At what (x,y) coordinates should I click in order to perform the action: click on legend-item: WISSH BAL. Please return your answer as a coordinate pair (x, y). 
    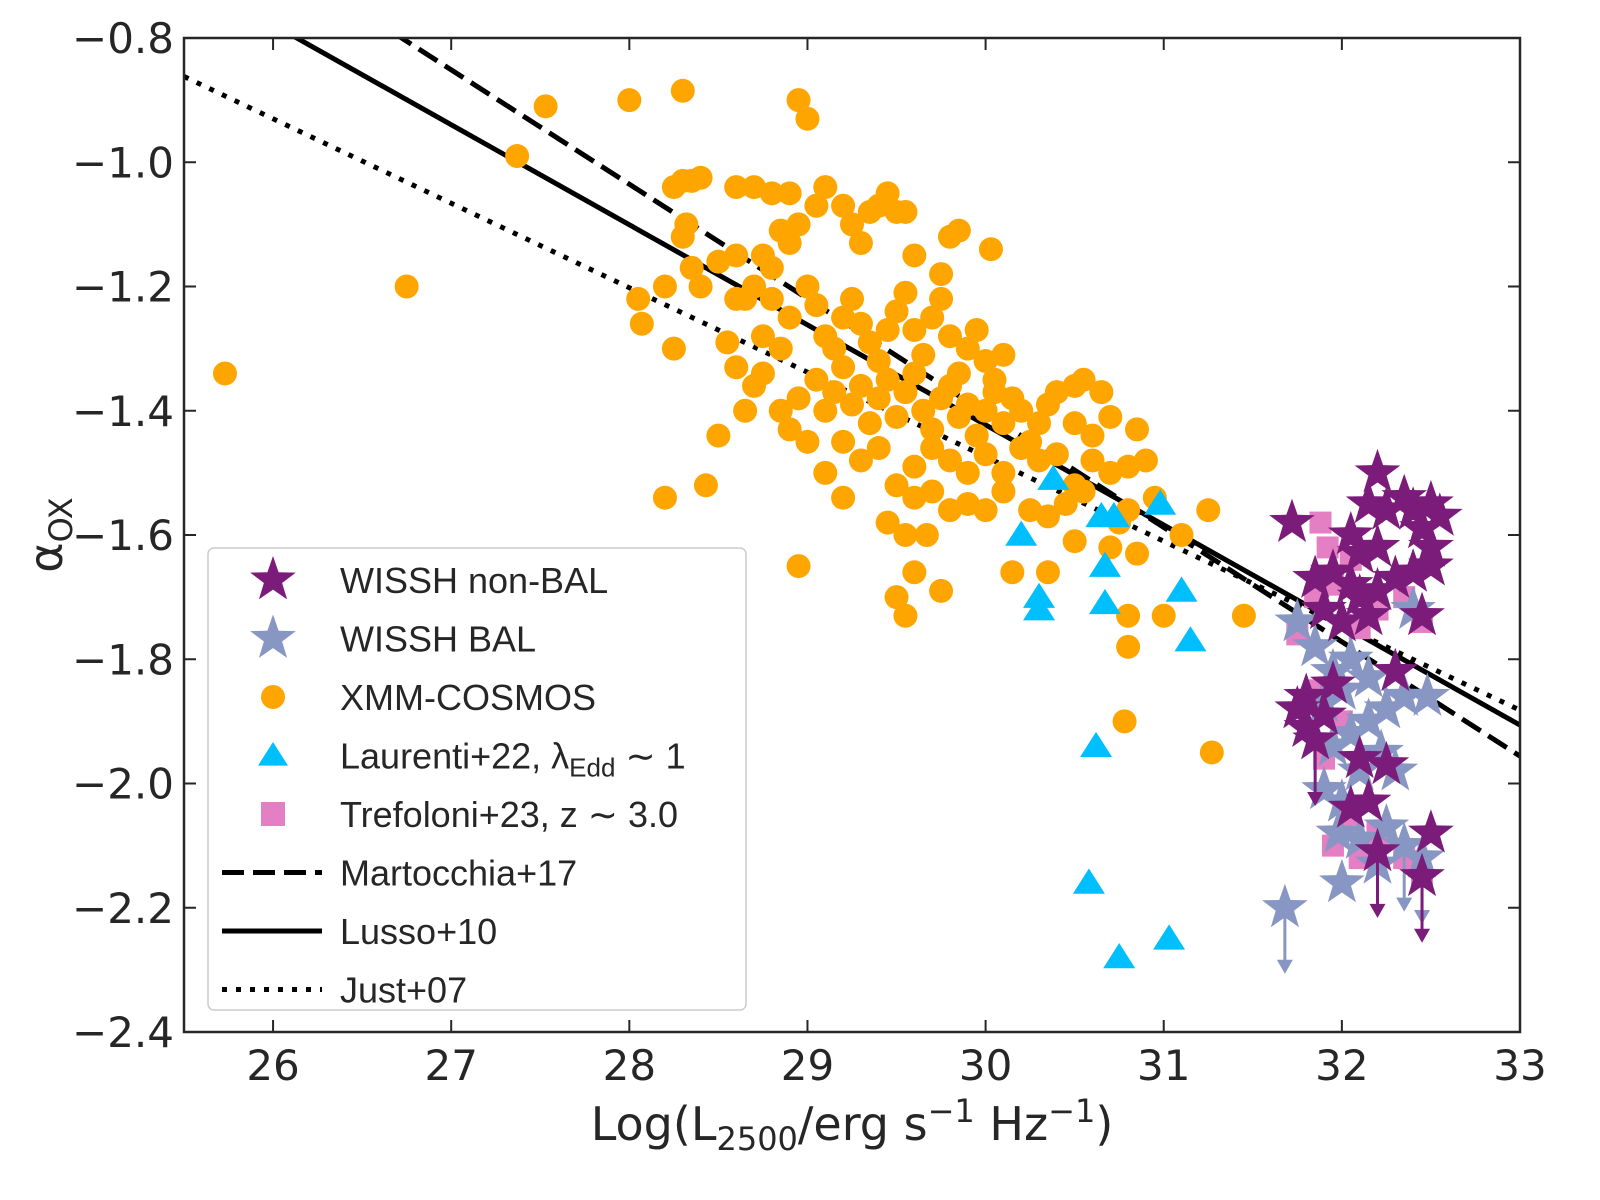
    Looking at the image, I should click on (393, 637).